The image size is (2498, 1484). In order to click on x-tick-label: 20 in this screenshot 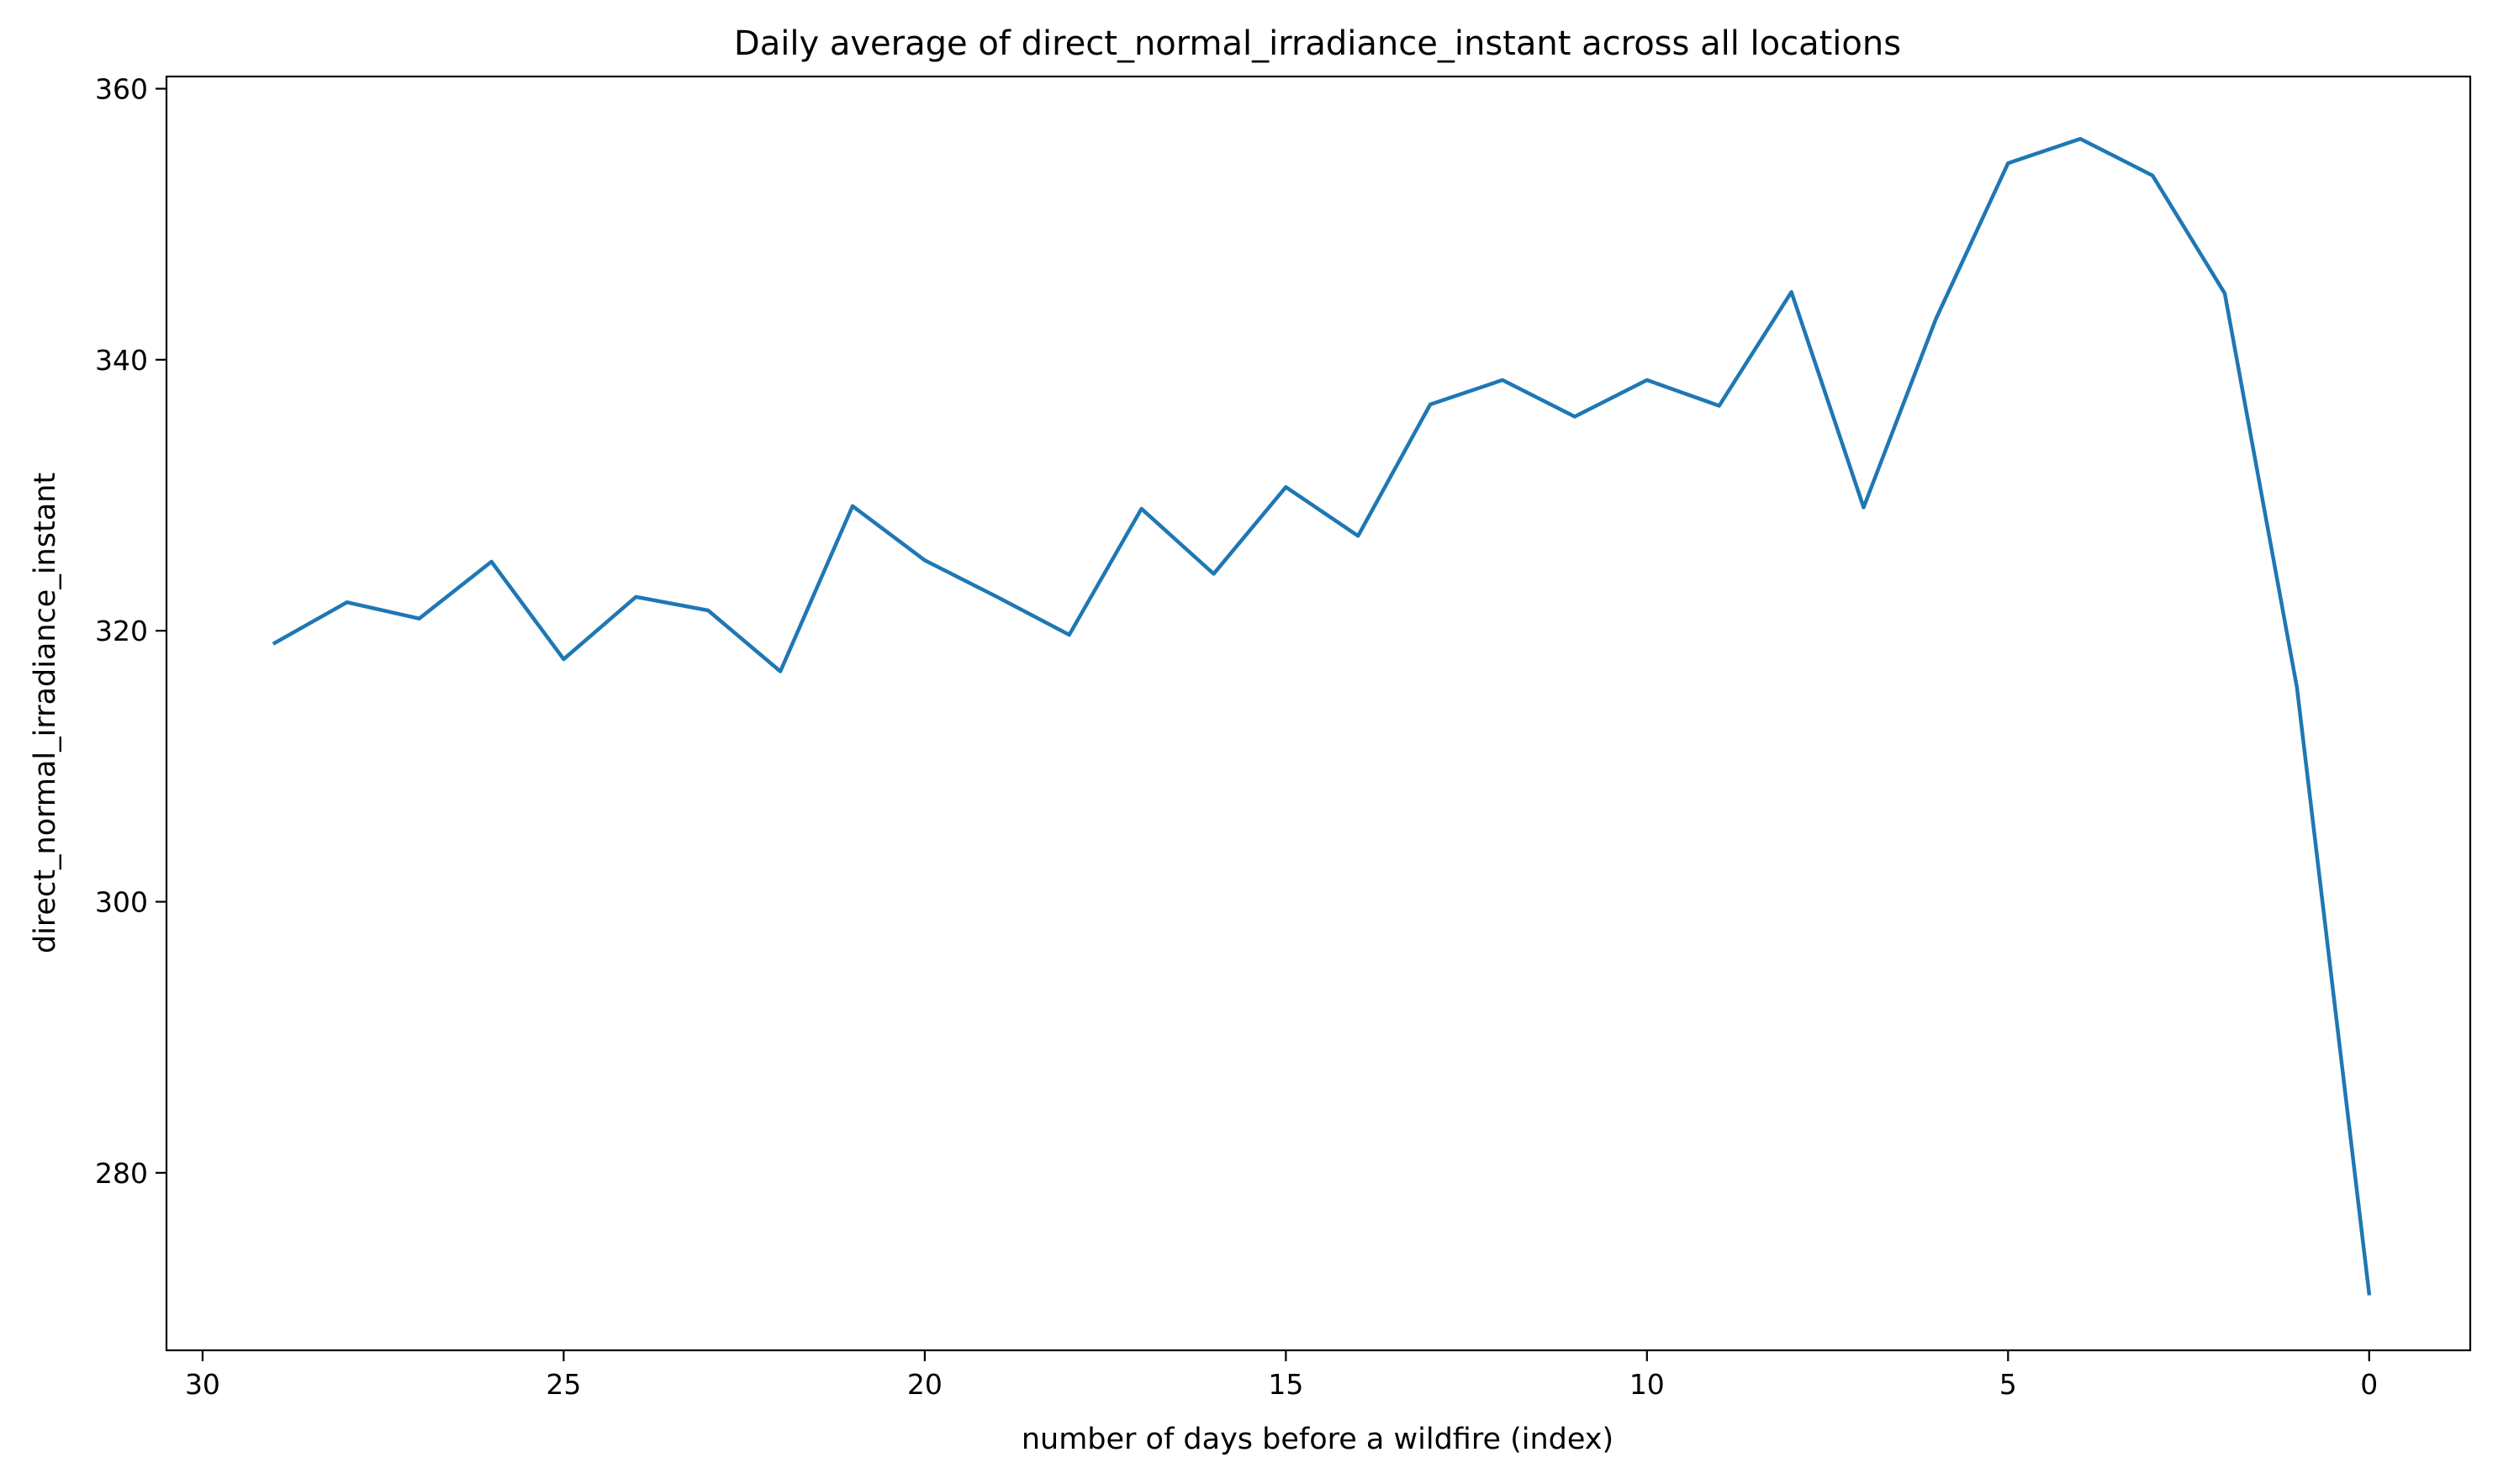, I will do `click(925, 1384)`.